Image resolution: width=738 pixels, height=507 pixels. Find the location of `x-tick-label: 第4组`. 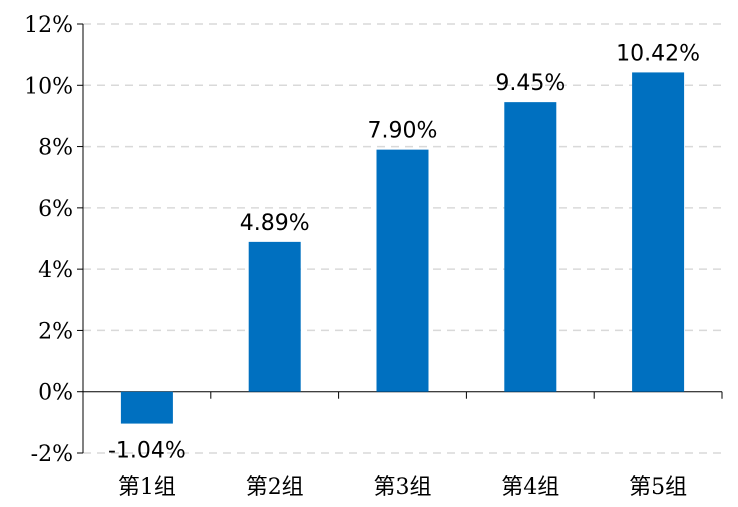

x-tick-label: 第4组 is located at coordinates (530, 487).